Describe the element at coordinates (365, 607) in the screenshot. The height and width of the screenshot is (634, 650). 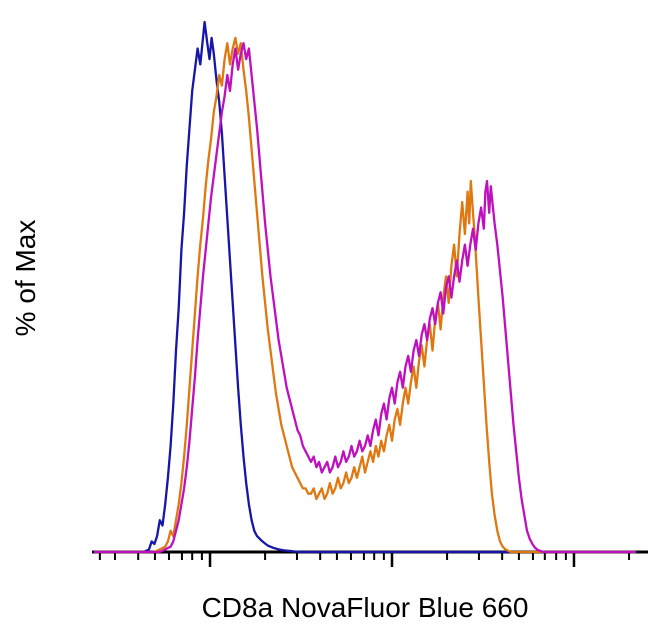
I see `x-axis-label: CD8a NovaFluor Blue 660` at that location.